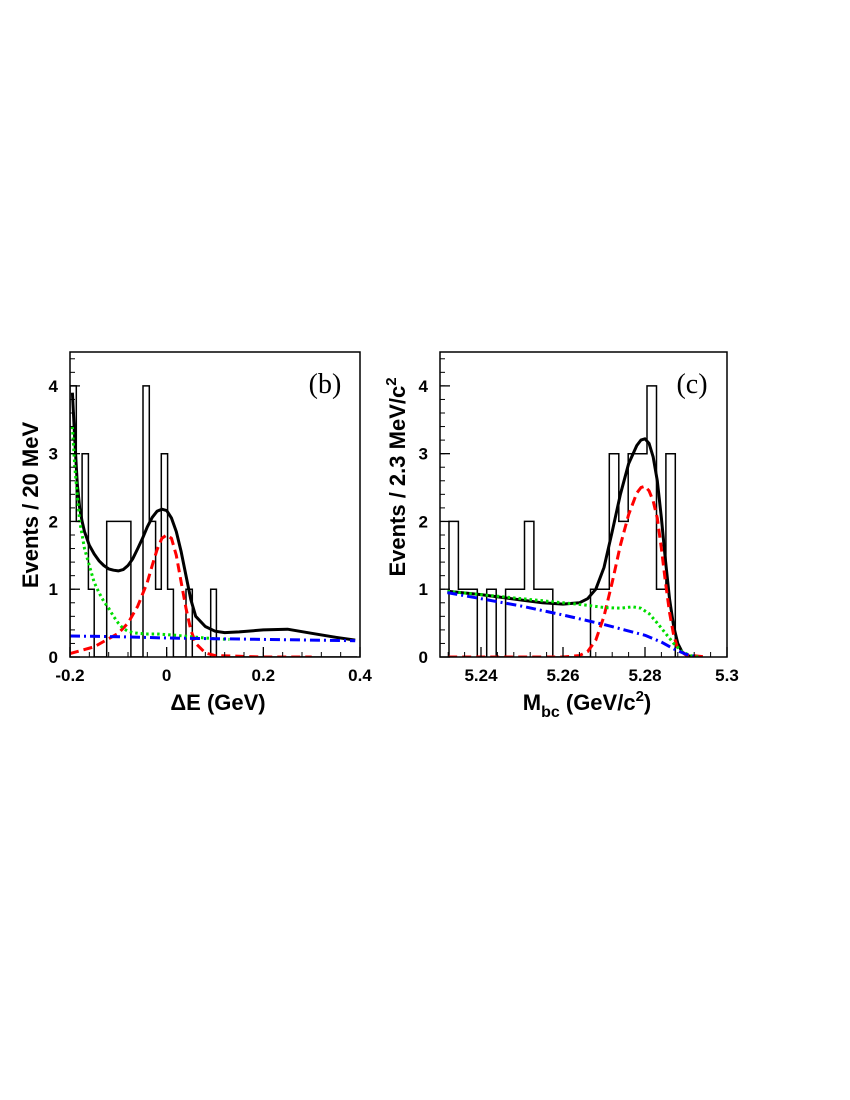 The image size is (850, 1100). I want to click on panel-c-xlabel-sub: bc, so click(550, 712).